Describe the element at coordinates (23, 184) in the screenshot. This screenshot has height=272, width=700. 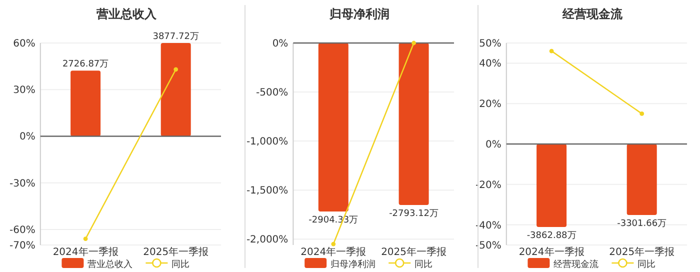
I see `y-tick-label: -30%` at that location.